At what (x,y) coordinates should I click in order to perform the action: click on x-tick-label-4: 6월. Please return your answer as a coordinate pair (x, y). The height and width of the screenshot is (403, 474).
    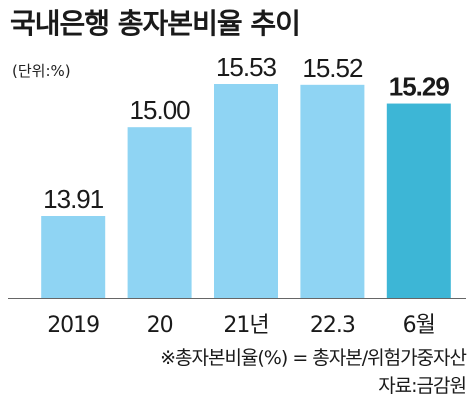
    Looking at the image, I should click on (419, 325).